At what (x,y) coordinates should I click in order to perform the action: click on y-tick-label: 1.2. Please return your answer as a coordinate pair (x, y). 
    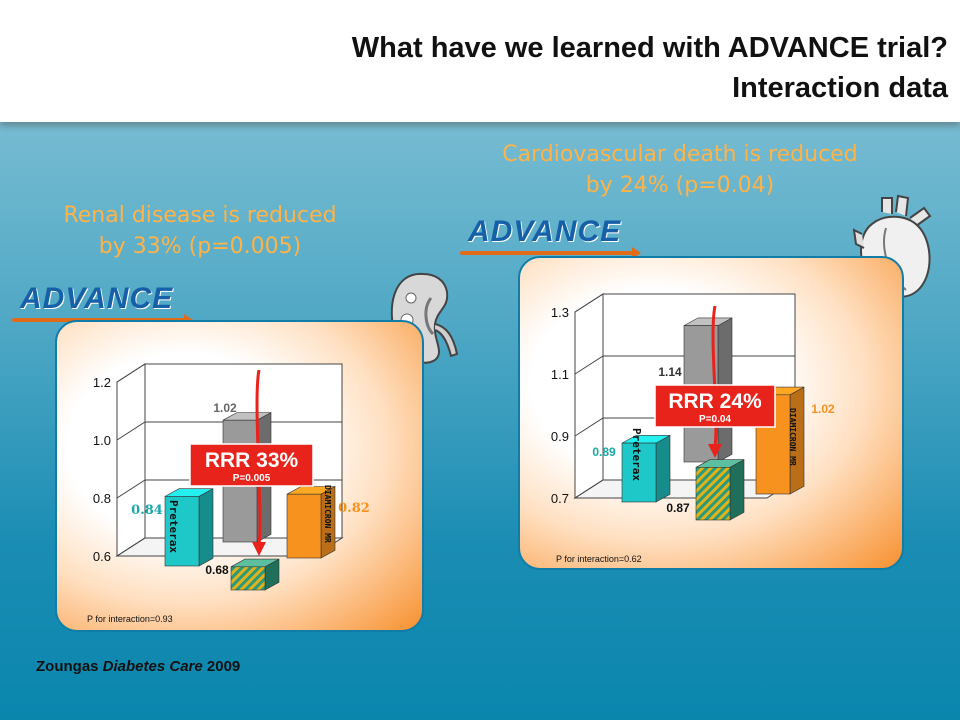
    Looking at the image, I should click on (102, 382).